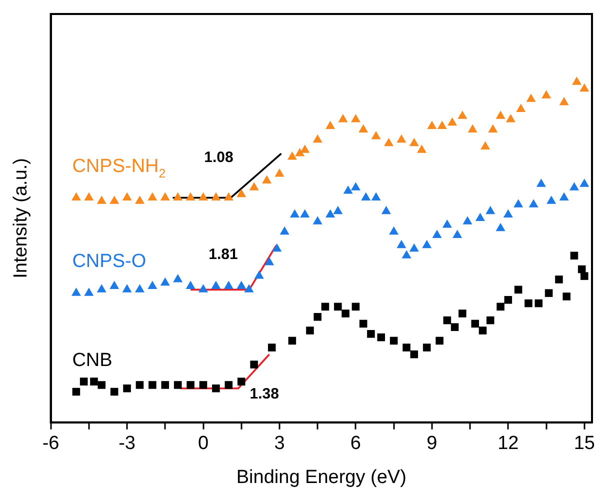 This screenshot has height=497, width=608. I want to click on x-tick-label: 12, so click(508, 443).